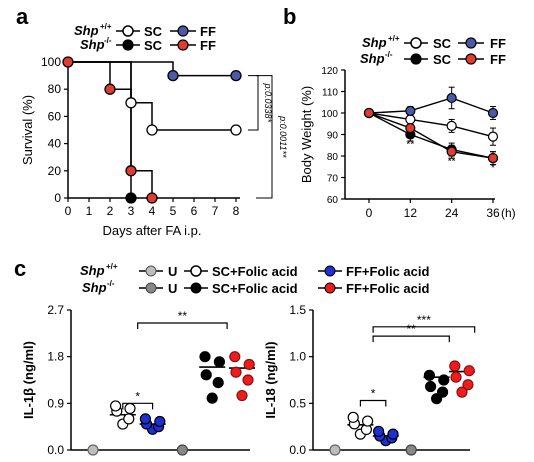 This screenshot has width=534, height=462. What do you see at coordinates (153, 45) in the screenshot?
I see `legend-a-ko-sc-label: SC` at bounding box center [153, 45].